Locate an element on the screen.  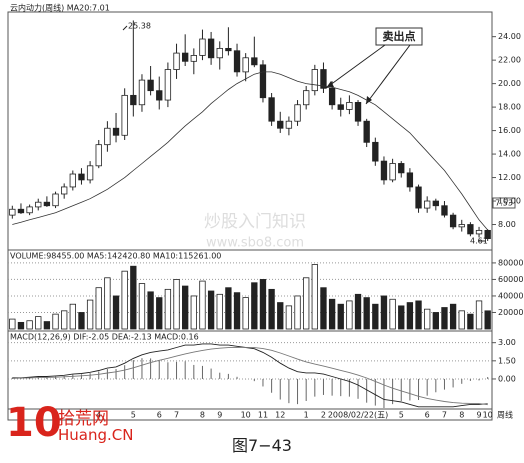
dif-line is located at coordinates (250, 375).